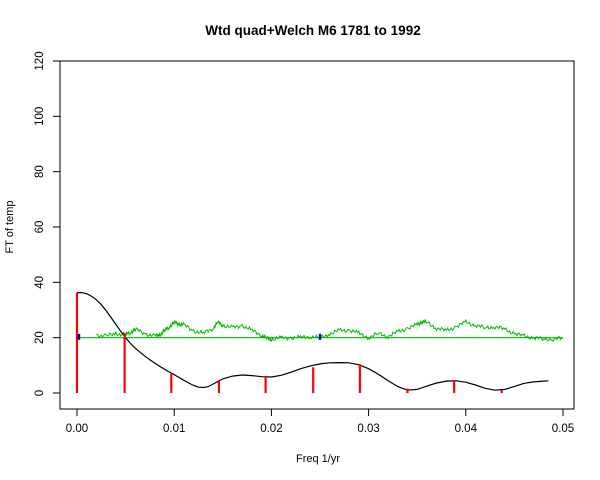 The height and width of the screenshot is (480, 600). Describe the element at coordinates (320, 421) in the screenshot. I see `x-axis: 0.00 0.01 0.02 0.03 0.04 0.05` at that location.